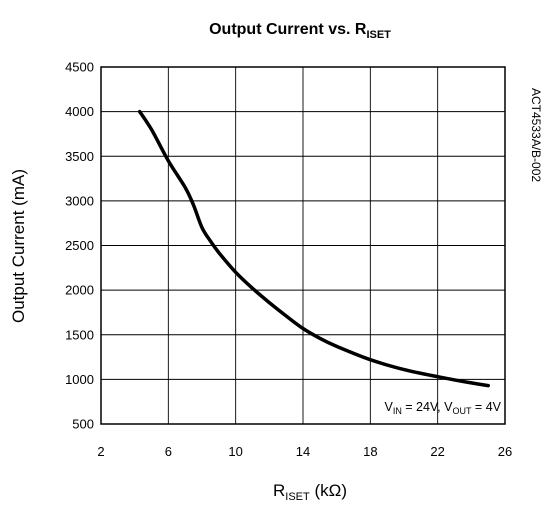 This screenshot has width=545, height=506. What do you see at coordinates (79, 111) in the screenshot?
I see `y-tick-label: 4000` at bounding box center [79, 111].